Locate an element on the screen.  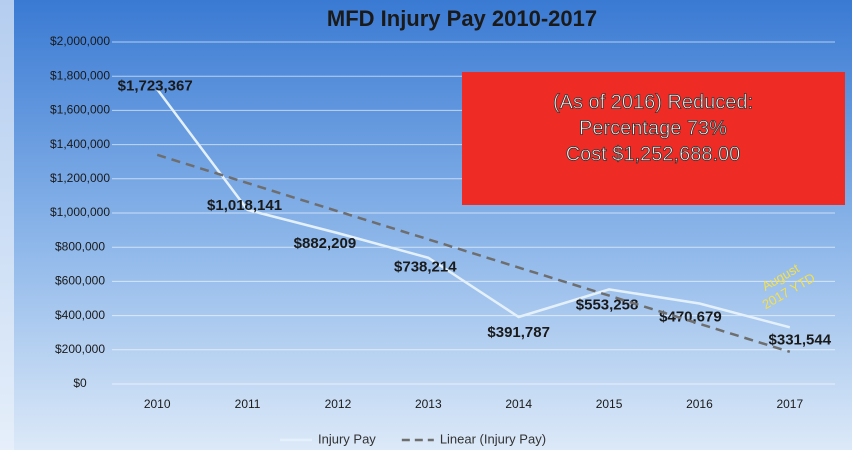
y-tick-label: $1,200,000 is located at coordinates (80, 178).